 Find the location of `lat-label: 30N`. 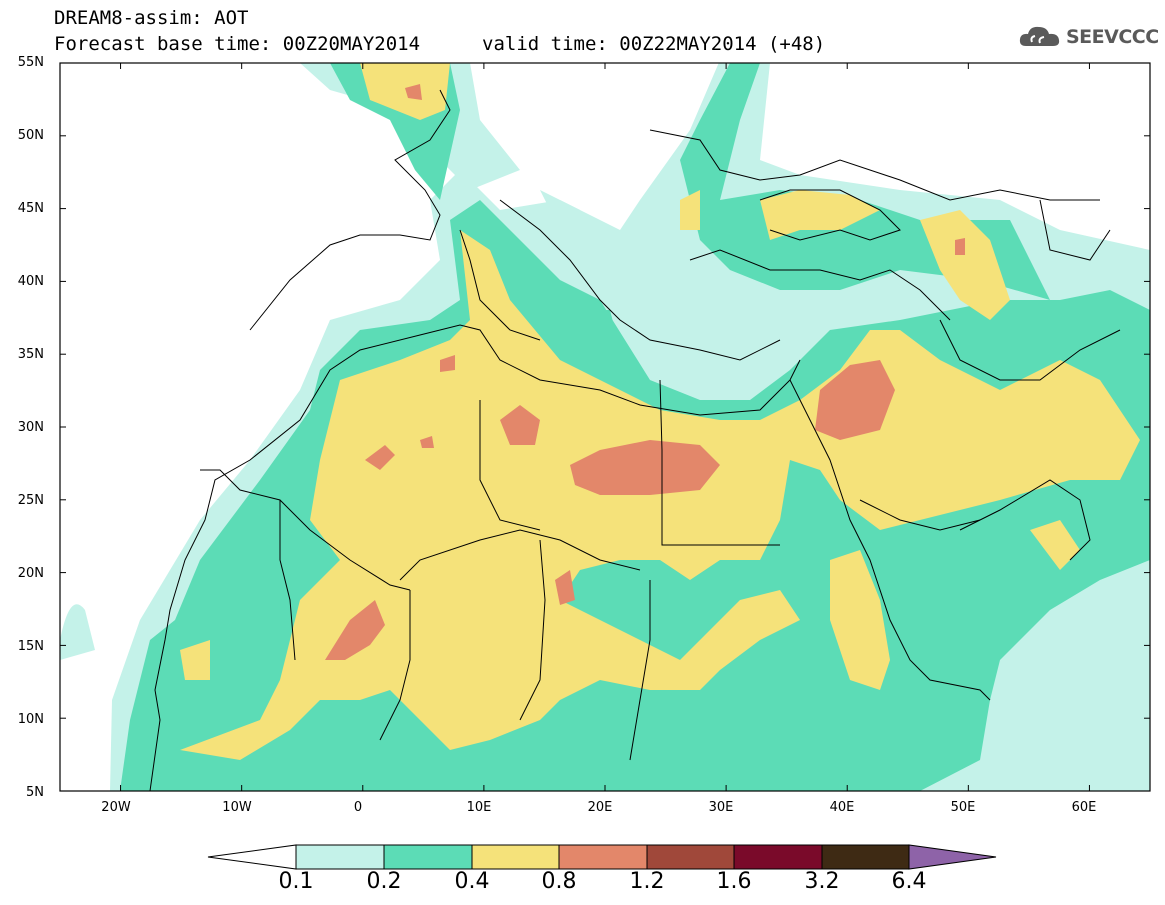

lat-label: 30N is located at coordinates (30, 427).